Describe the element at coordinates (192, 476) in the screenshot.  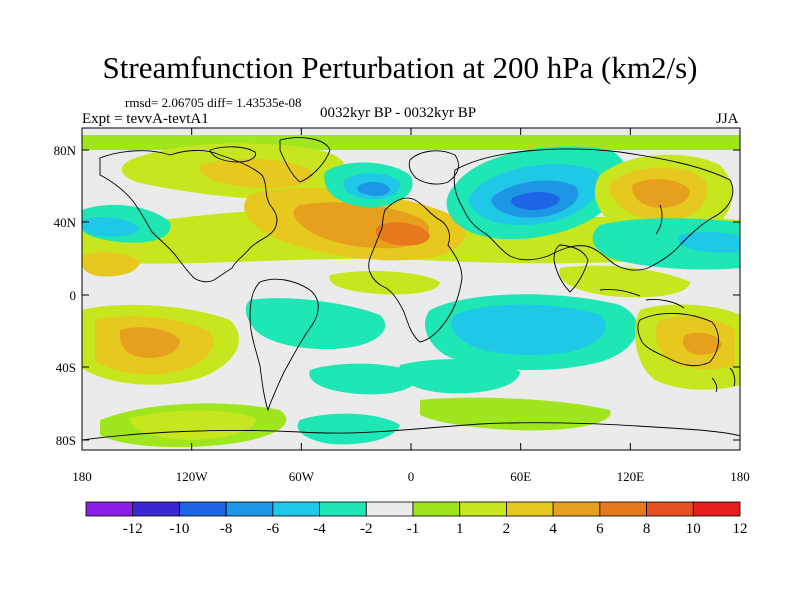
I see `lon-tick-label: 120W` at that location.